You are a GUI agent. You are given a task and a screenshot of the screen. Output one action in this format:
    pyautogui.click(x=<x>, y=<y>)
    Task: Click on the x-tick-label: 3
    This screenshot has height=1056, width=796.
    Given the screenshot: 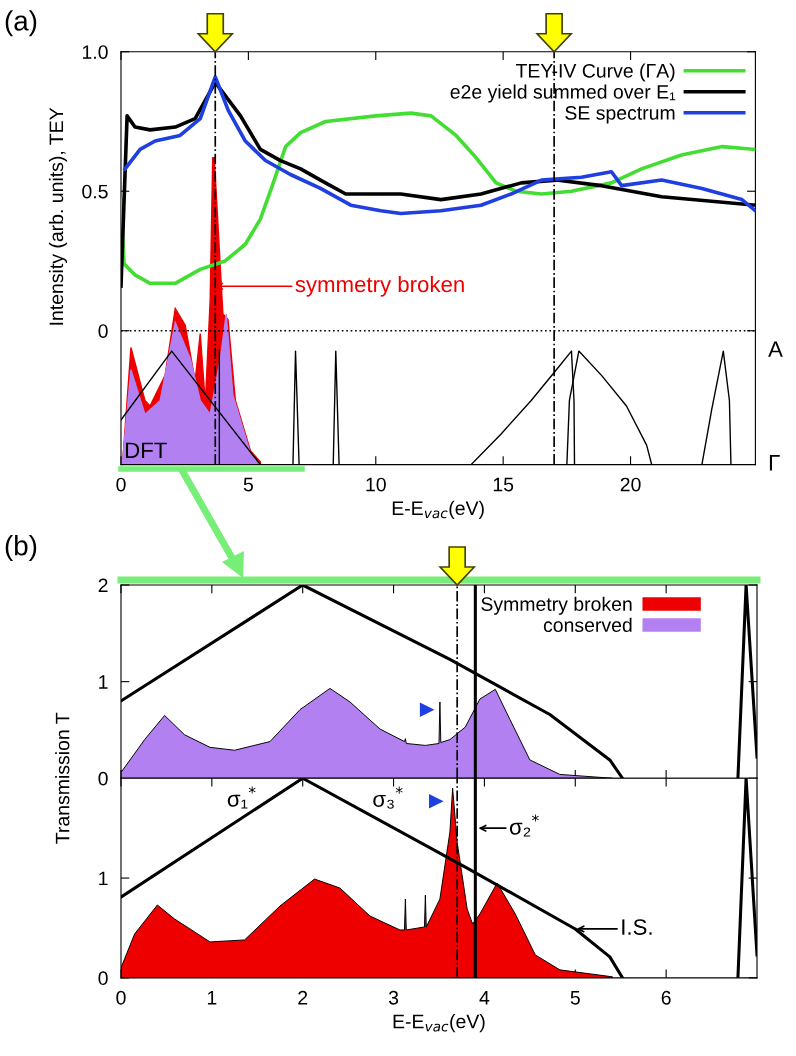 What is the action you would take?
    pyautogui.click(x=393, y=997)
    